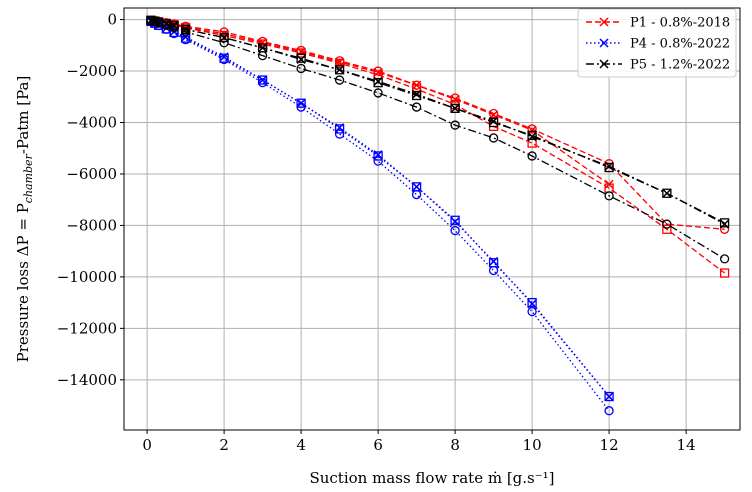  I want to click on x-tick-label: 2, so click(224, 445).